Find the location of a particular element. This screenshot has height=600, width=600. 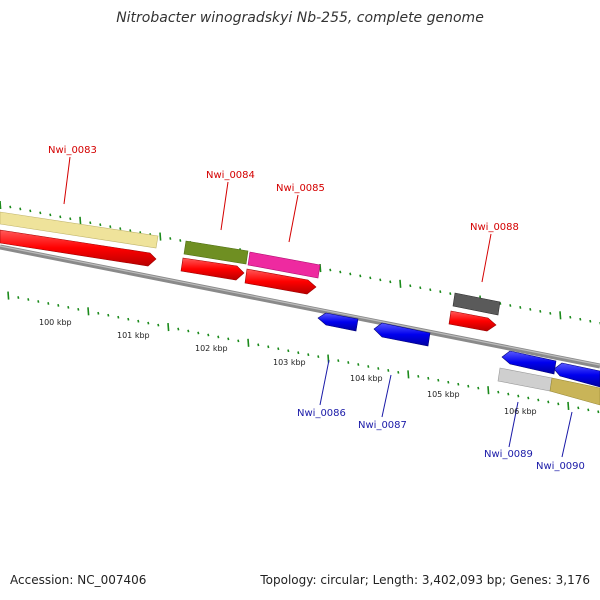

forward-gene-arrows is located at coordinates (248, 280).